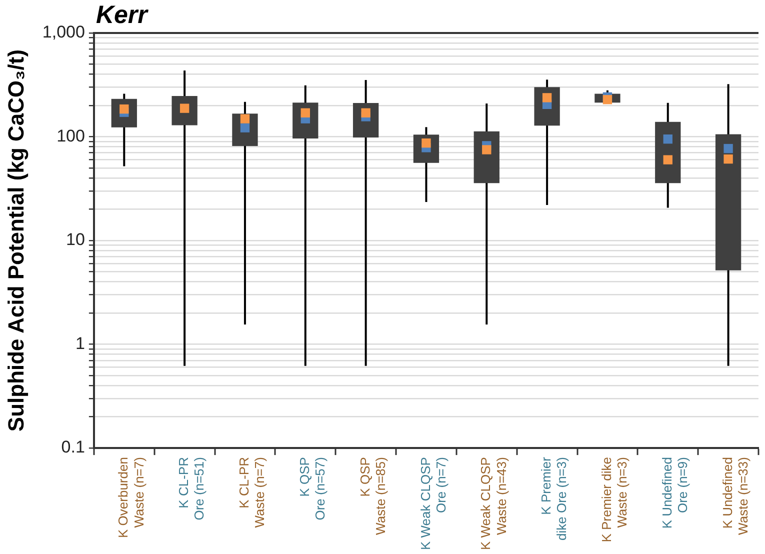 The image size is (765, 554). I want to click on x-tick-label: K CL-PR Waste (n=7), so click(252, 492).